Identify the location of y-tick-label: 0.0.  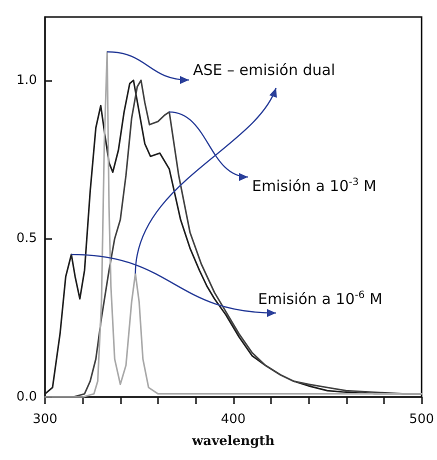
(26, 397).